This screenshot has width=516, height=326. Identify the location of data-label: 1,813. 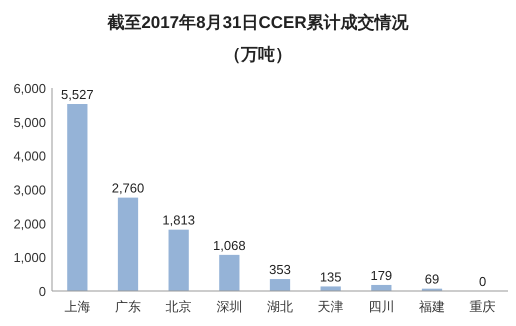
(178, 220).